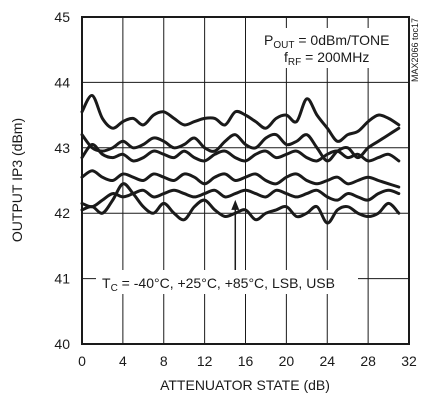 The width and height of the screenshot is (425, 400). Describe the element at coordinates (327, 41) in the screenshot. I see `condition-pout: POUT = 0dBm/TONE` at that location.